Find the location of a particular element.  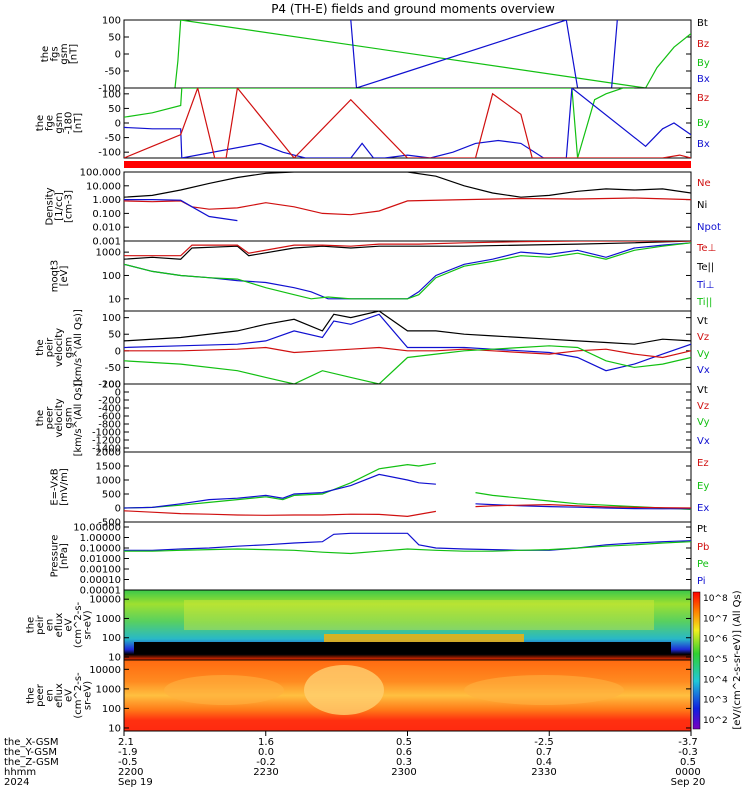

y-axis-label: eflux is located at coordinates (59, 695).